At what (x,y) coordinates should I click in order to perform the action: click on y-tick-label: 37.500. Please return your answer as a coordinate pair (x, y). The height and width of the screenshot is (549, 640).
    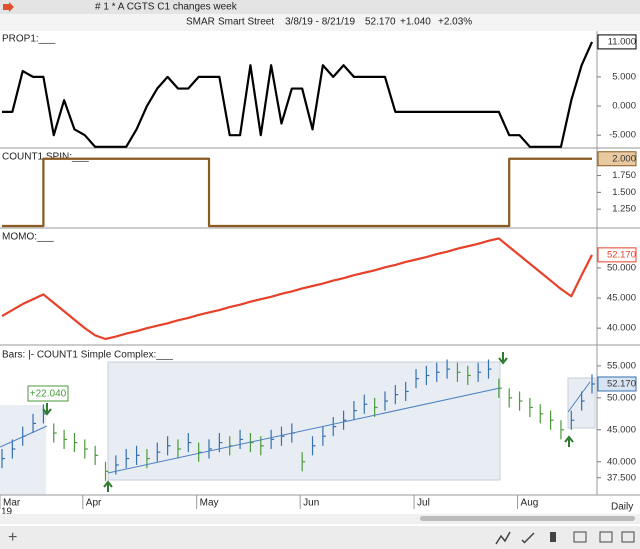
    Looking at the image, I should click on (621, 477).